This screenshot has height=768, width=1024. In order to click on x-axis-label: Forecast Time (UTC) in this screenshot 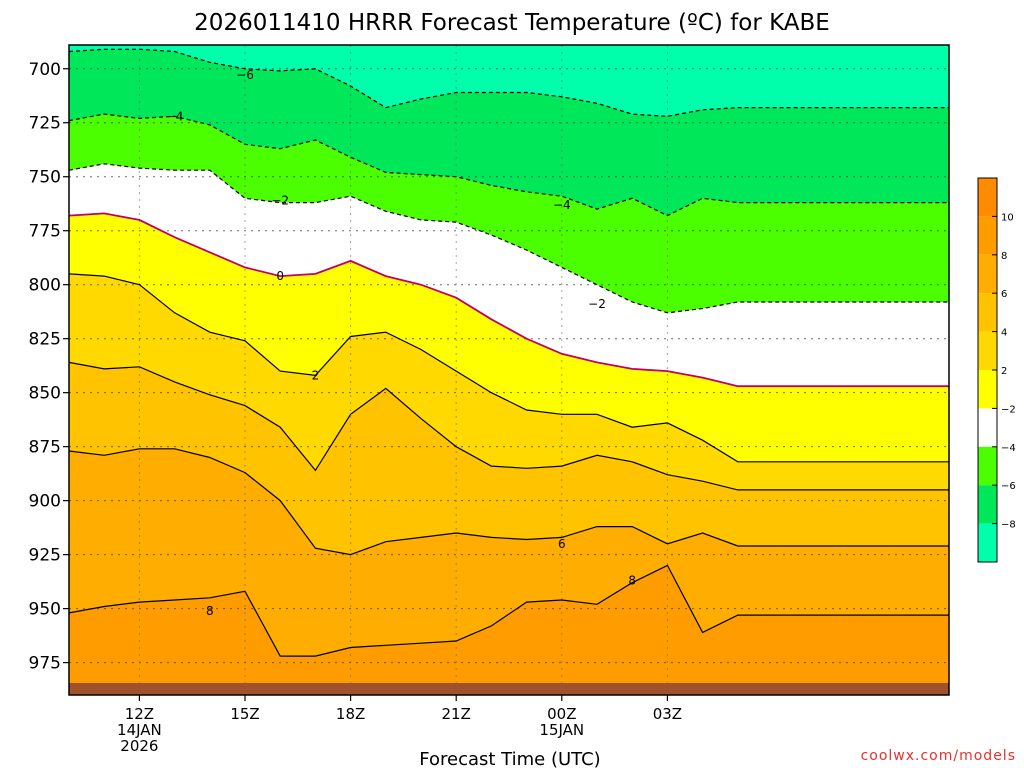, I will do `click(509, 758)`.